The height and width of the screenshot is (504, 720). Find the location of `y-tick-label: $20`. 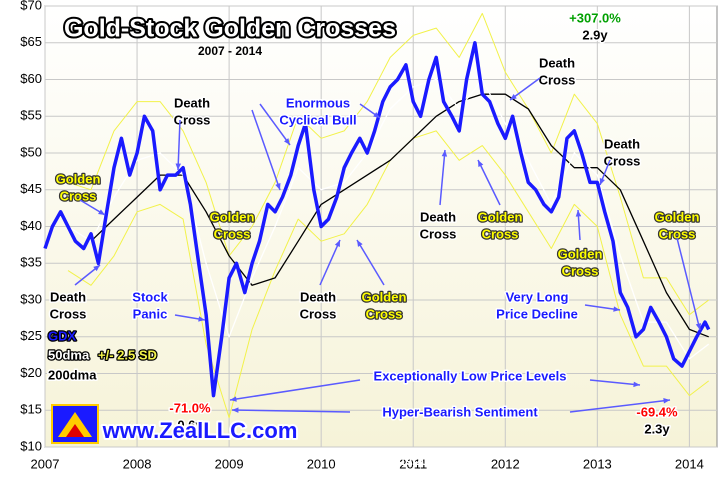

y-tick-label: $20 is located at coordinates (31, 372).